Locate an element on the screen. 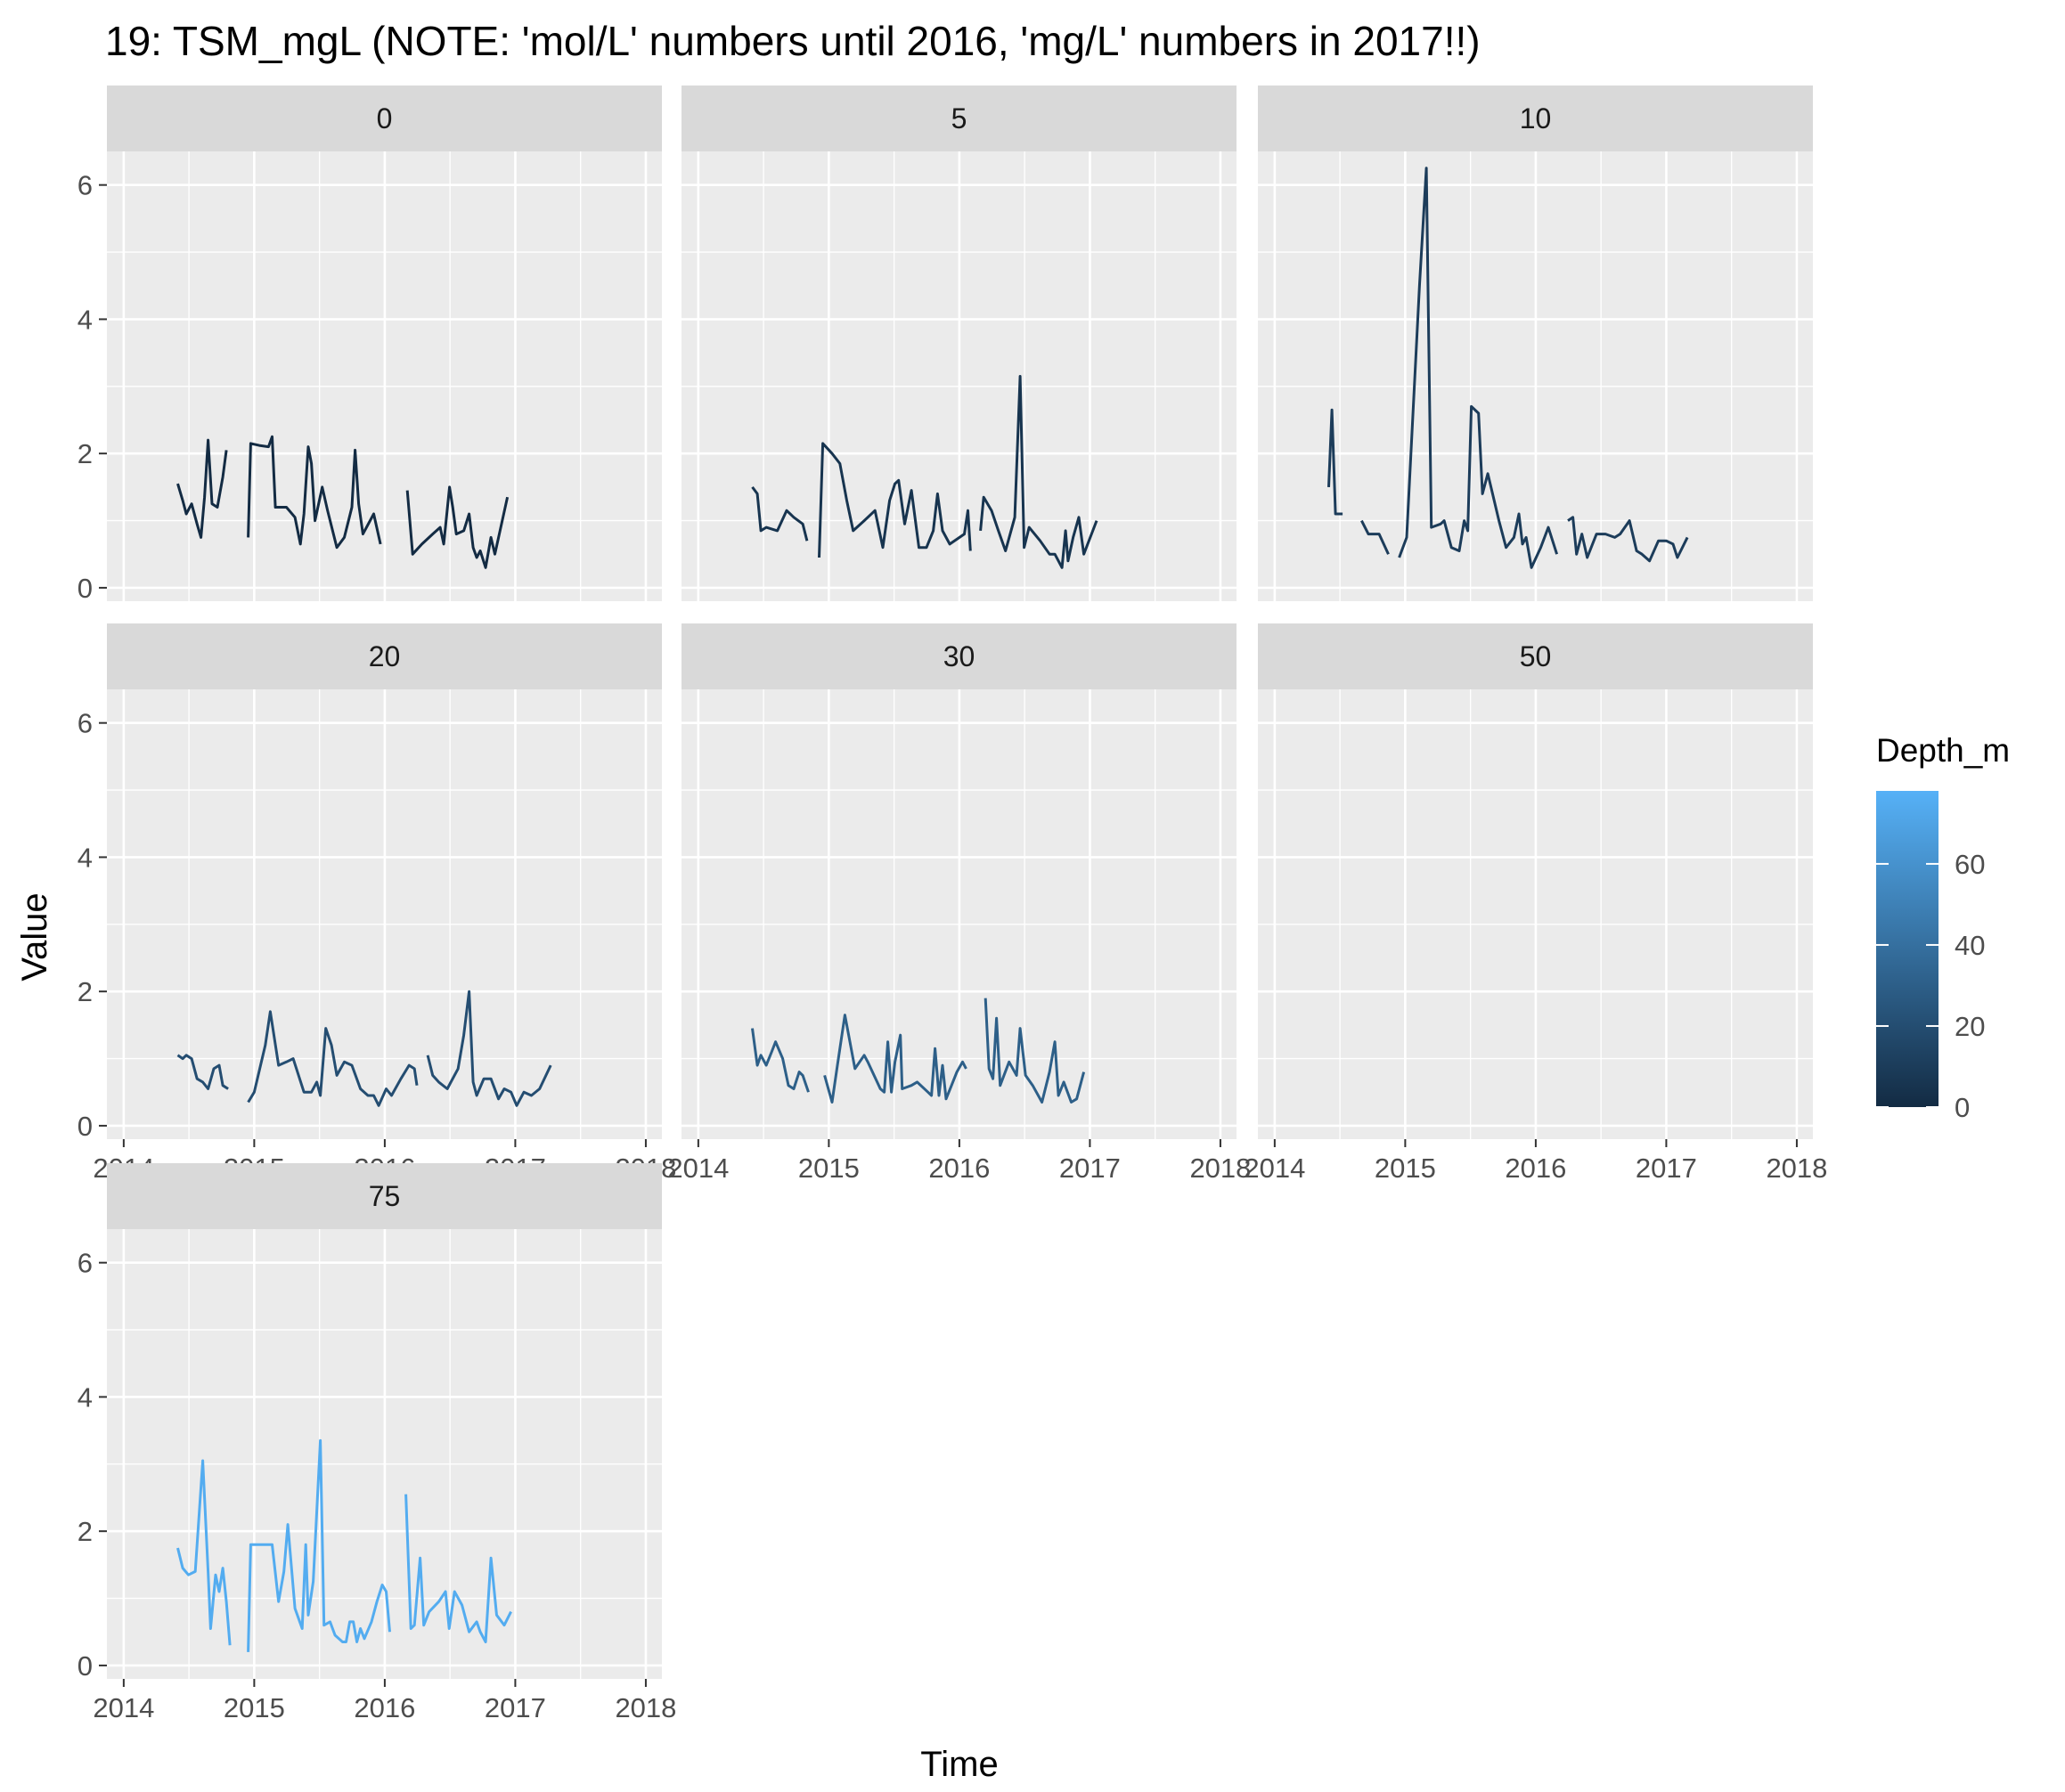  facet-strip-label: 50 is located at coordinates (1536, 656).